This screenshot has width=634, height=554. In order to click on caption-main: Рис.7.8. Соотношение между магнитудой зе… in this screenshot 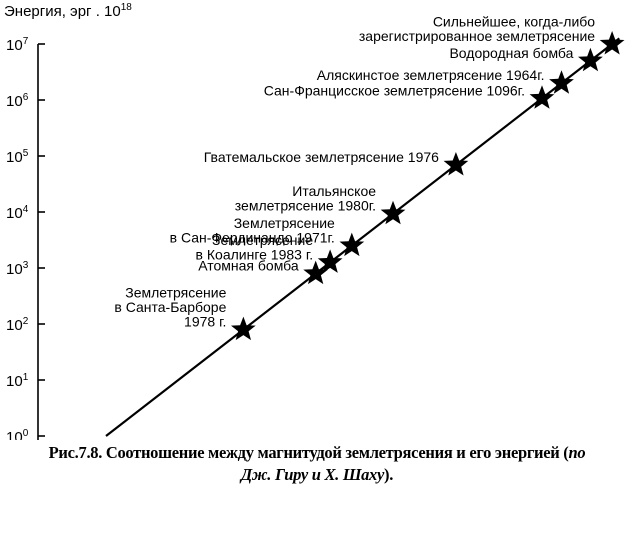, I will do `click(308, 452)`.